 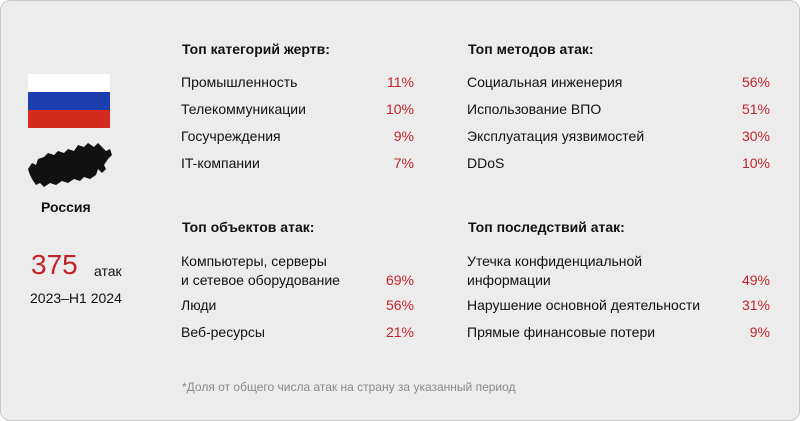 What do you see at coordinates (223, 332) in the screenshot?
I see `objects-label: Веб-ресурсы` at bounding box center [223, 332].